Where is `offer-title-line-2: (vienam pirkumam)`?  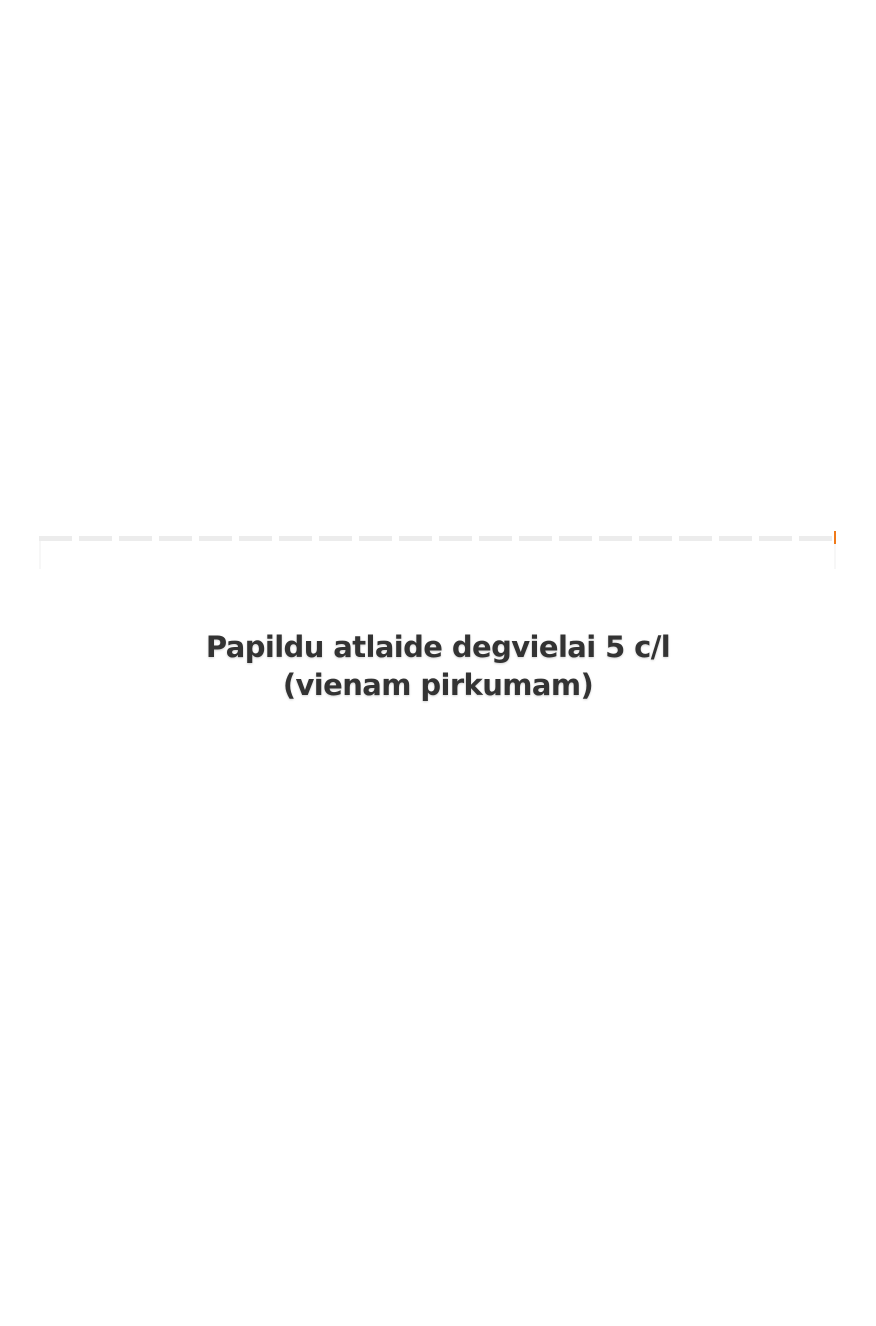 offer-title-line-2: (vienam pirkumam) is located at coordinates (438, 685).